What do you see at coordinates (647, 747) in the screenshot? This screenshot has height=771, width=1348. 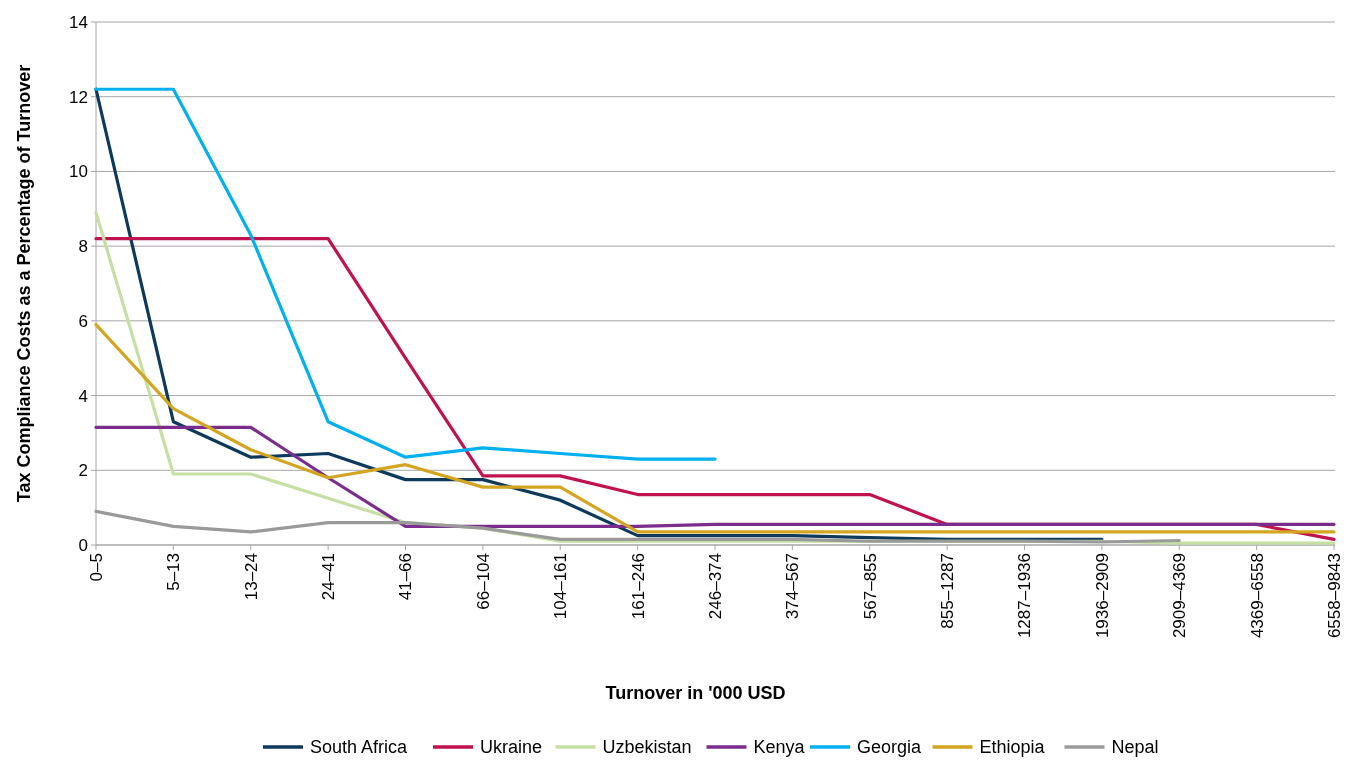 I see `legend-label: Uzbekistan` at bounding box center [647, 747].